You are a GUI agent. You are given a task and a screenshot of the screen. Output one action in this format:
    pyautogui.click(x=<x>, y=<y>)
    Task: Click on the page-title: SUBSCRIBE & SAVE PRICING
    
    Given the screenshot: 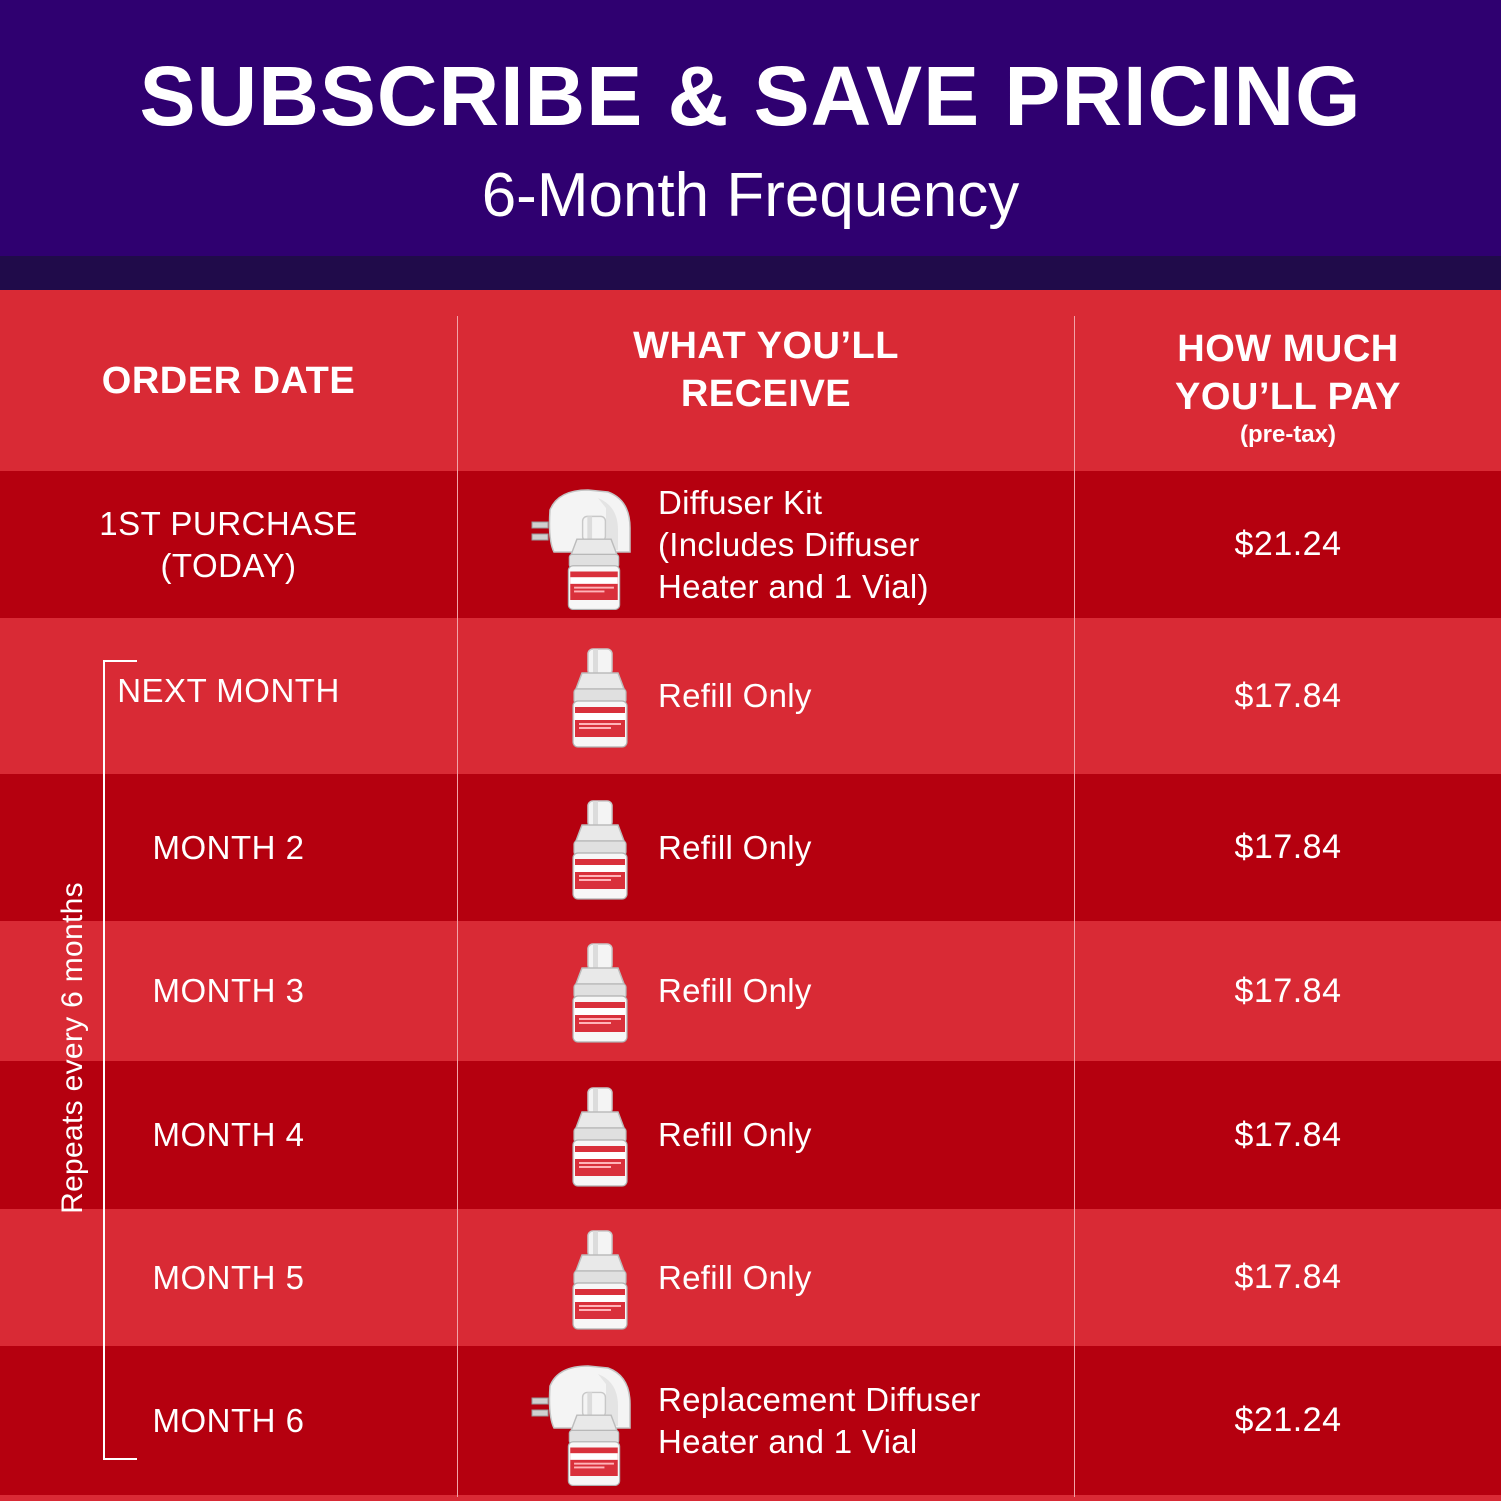 What is the action you would take?
    pyautogui.click(x=750, y=96)
    